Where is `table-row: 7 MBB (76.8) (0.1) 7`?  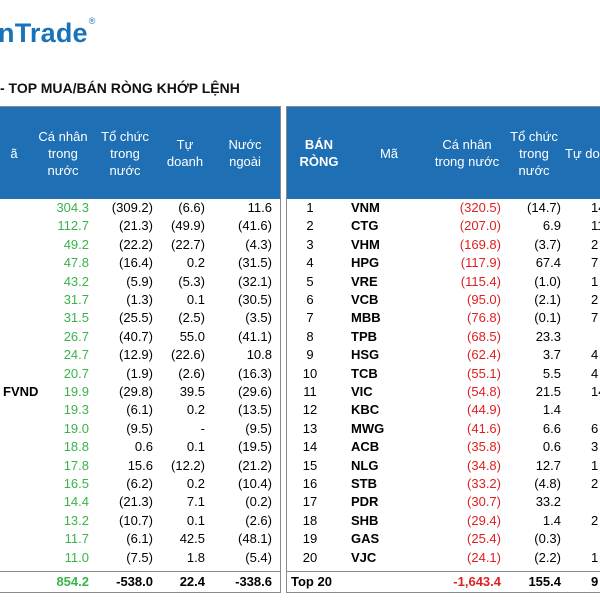 table-row: 7 MBB (76.8) (0.1) 7 is located at coordinates (443, 318).